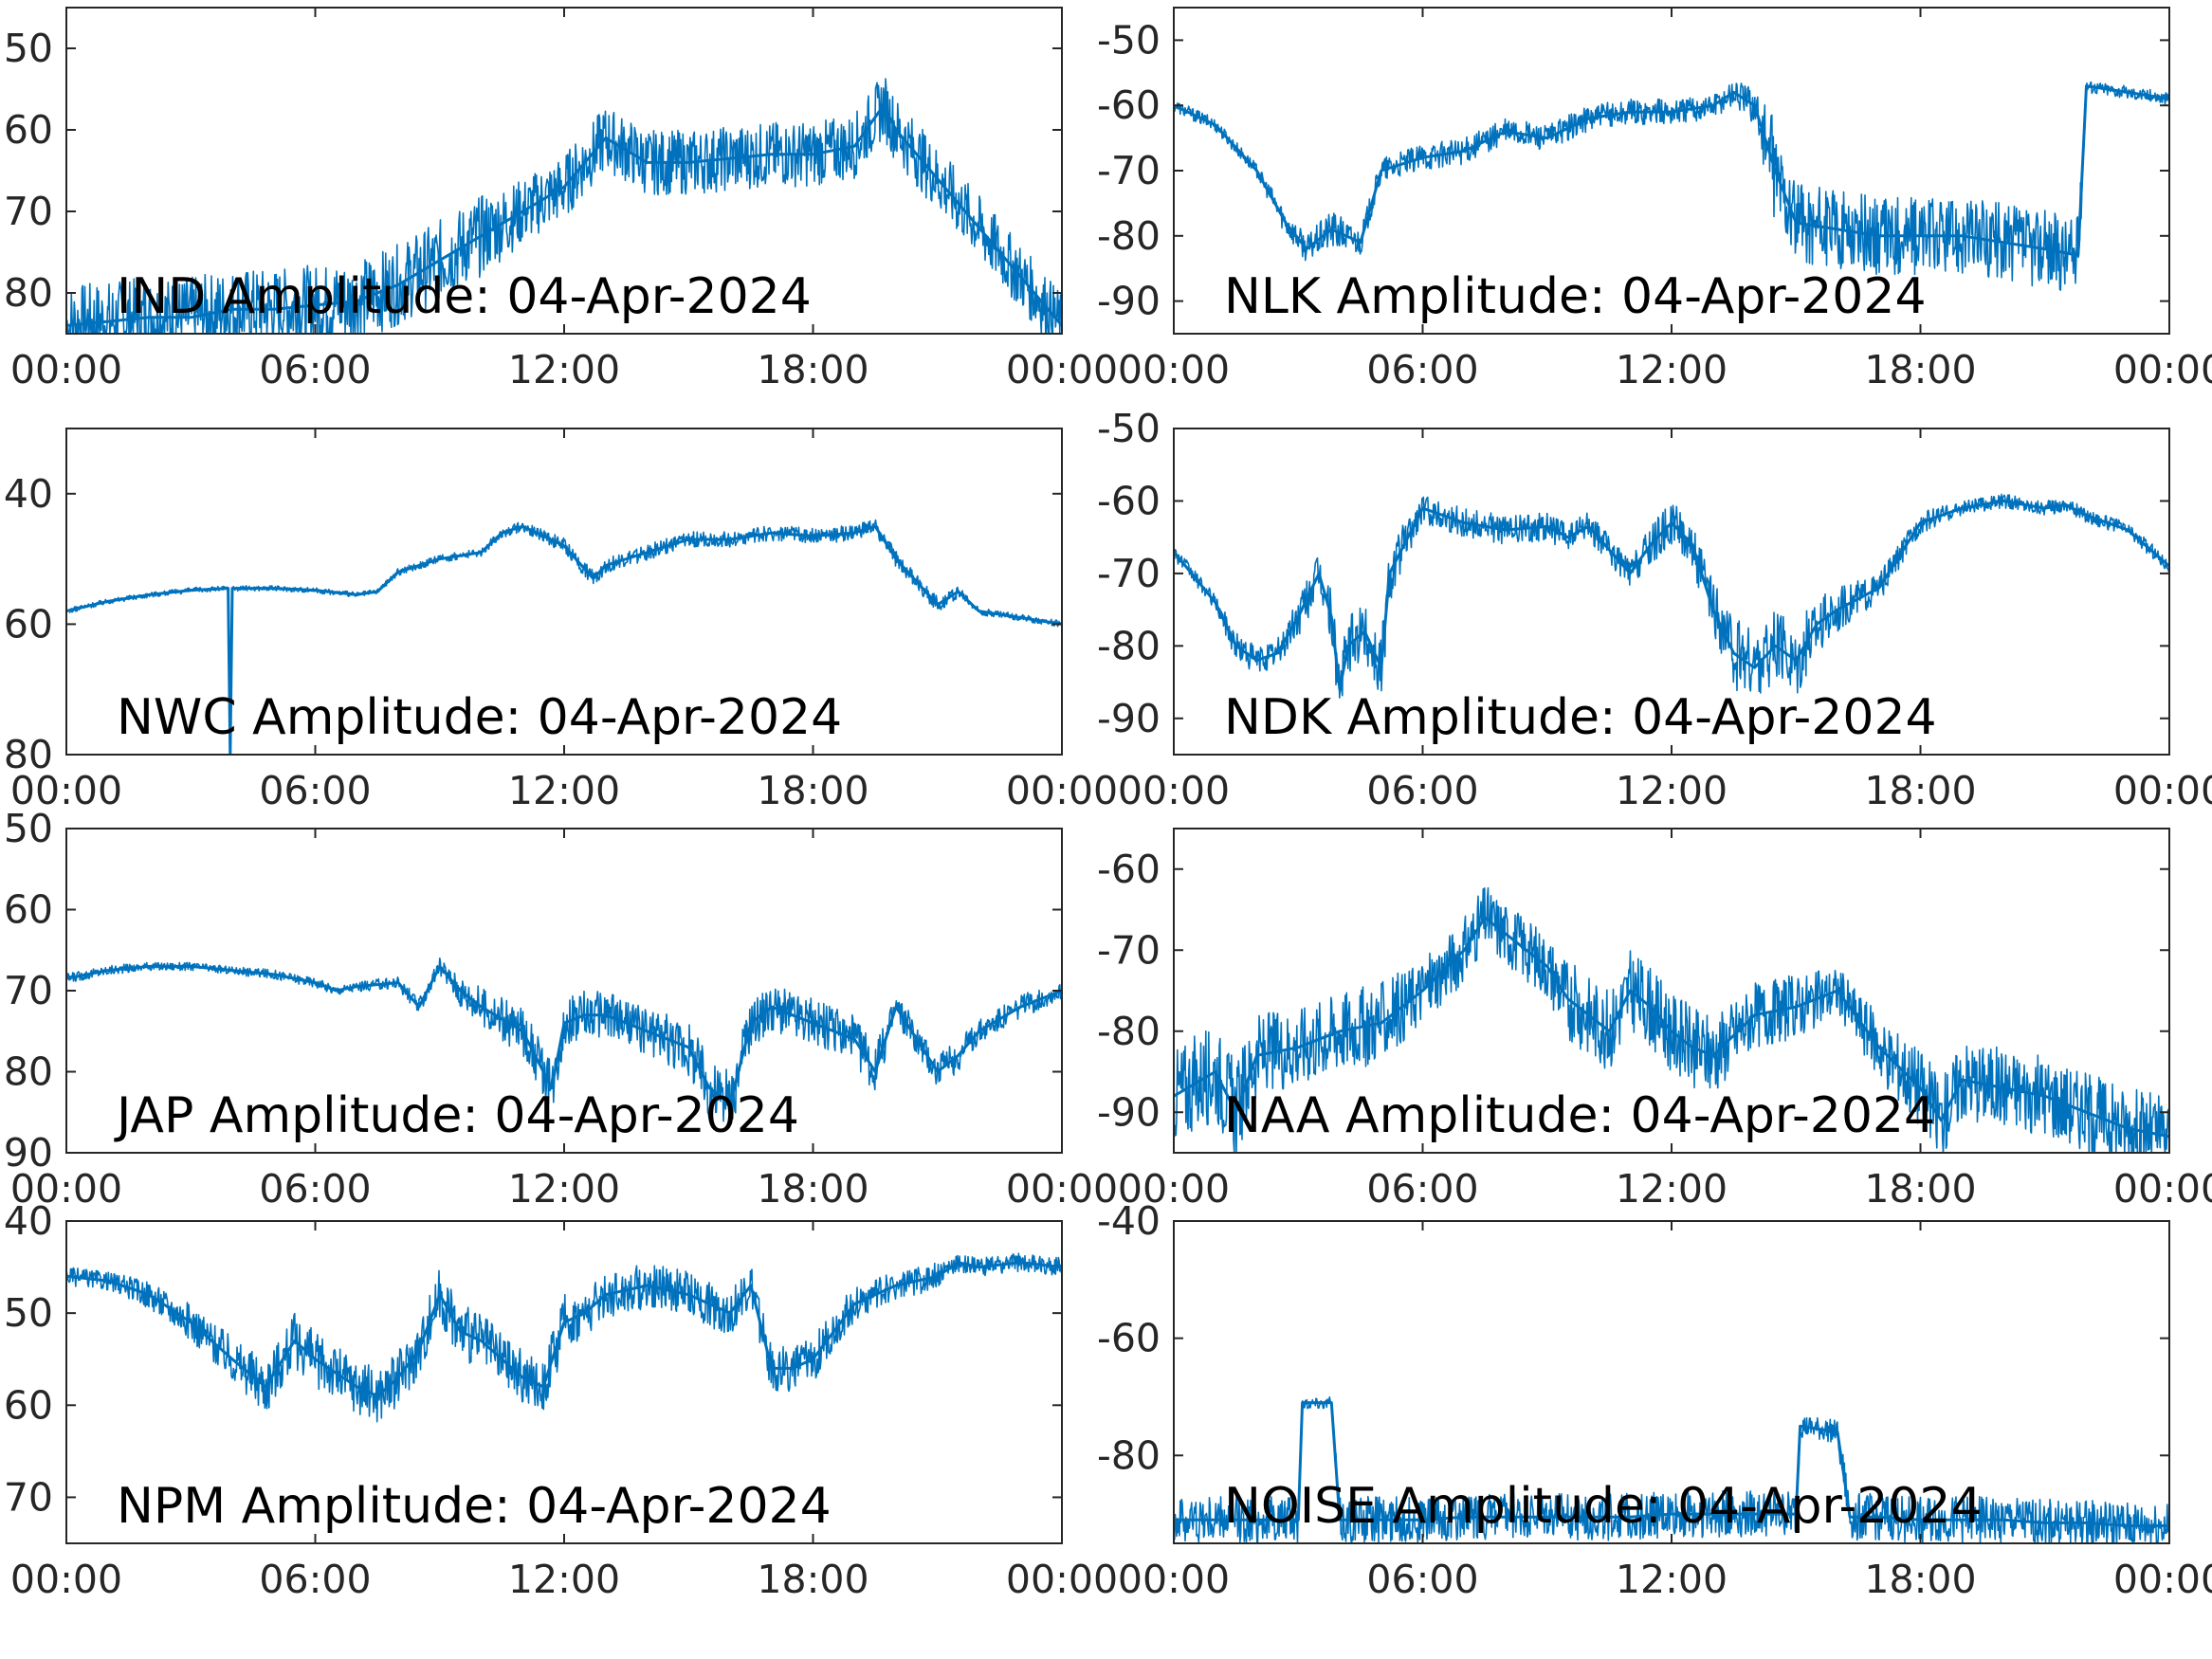  I want to click on panel-title: NOISE Amplitude: 04-Apr-2024, so click(1603, 1506).